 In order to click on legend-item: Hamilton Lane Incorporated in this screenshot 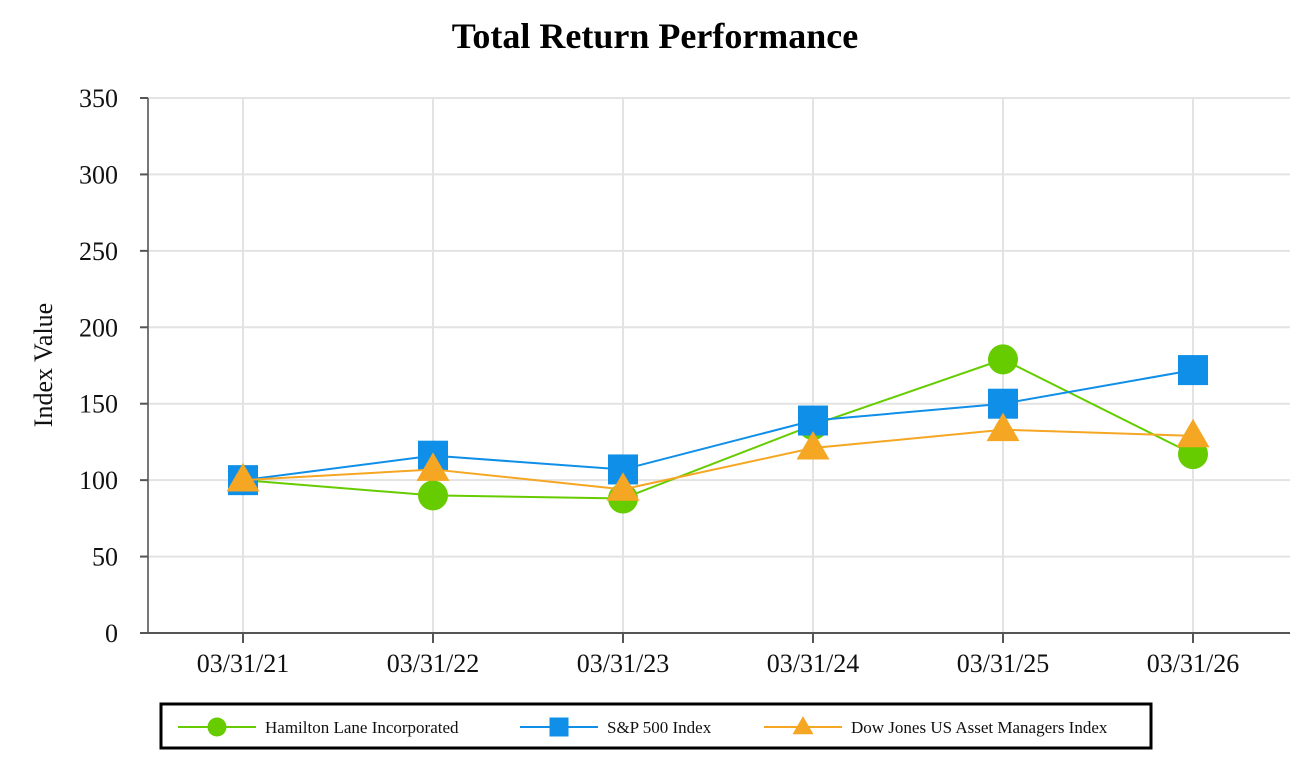, I will do `click(318, 727)`.